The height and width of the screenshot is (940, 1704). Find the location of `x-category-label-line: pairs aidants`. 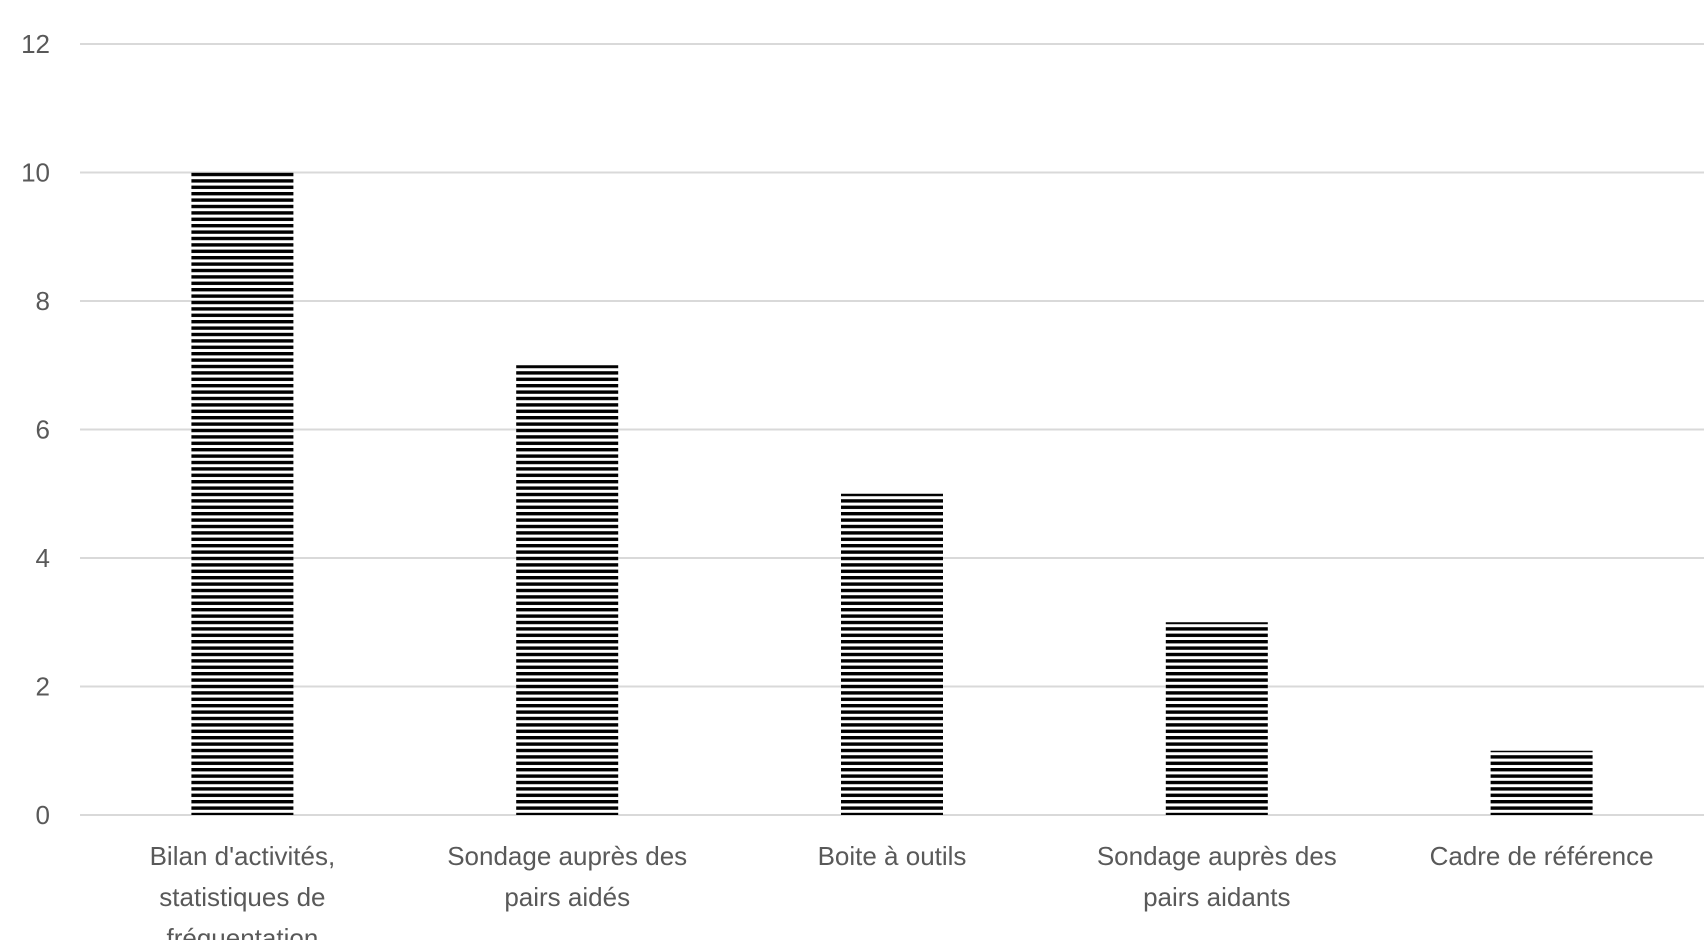

x-category-label-line: pairs aidants is located at coordinates (1216, 897).